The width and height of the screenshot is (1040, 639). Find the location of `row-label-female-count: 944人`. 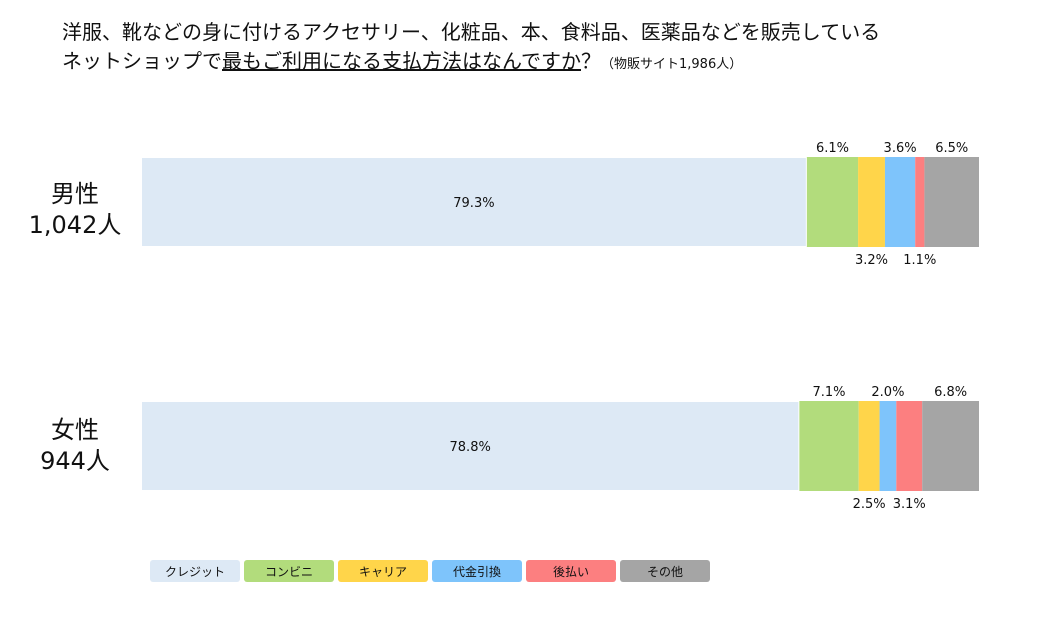

row-label-female-count: 944人 is located at coordinates (75, 461).